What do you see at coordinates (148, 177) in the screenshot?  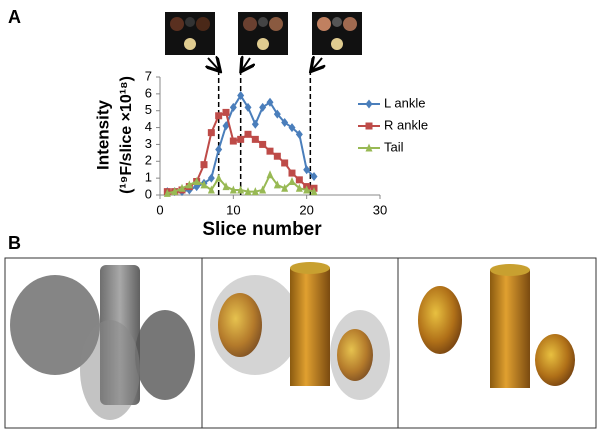 I see `y-tick-label: 1` at bounding box center [148, 177].